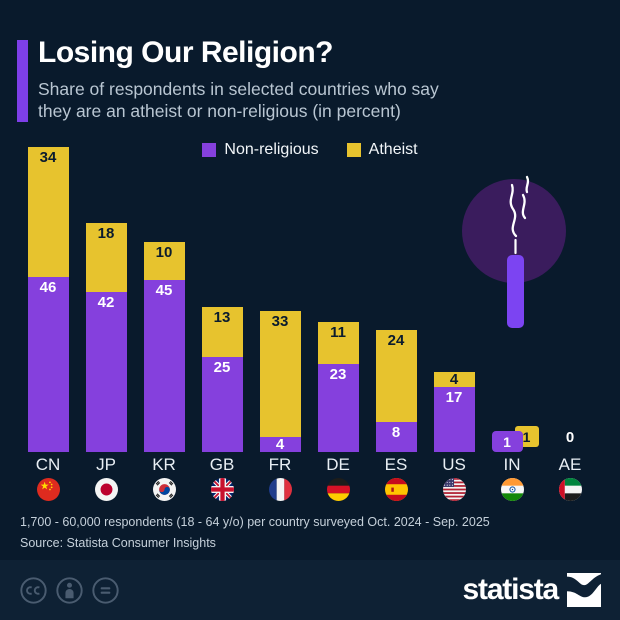  What do you see at coordinates (514, 251) in the screenshot?
I see `incense-illustration` at bounding box center [514, 251].